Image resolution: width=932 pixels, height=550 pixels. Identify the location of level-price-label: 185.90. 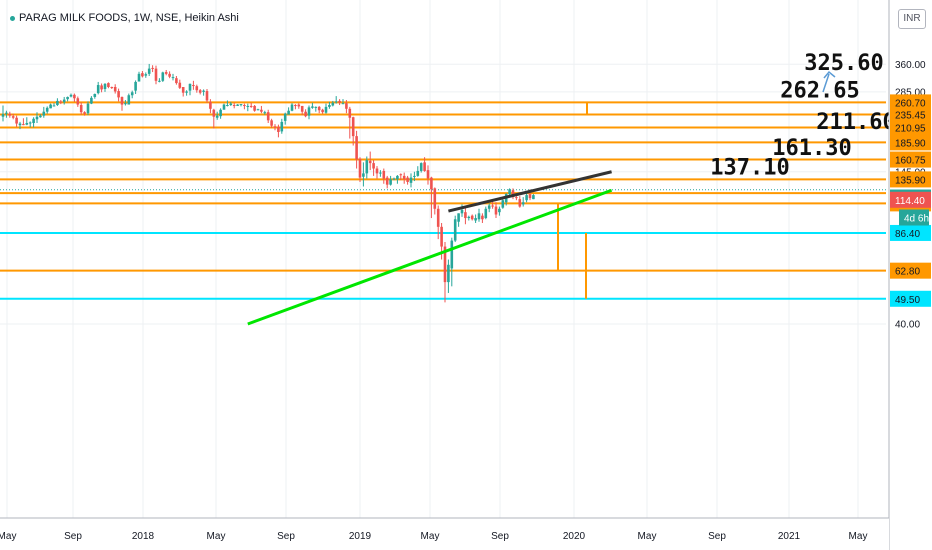
(910, 143).